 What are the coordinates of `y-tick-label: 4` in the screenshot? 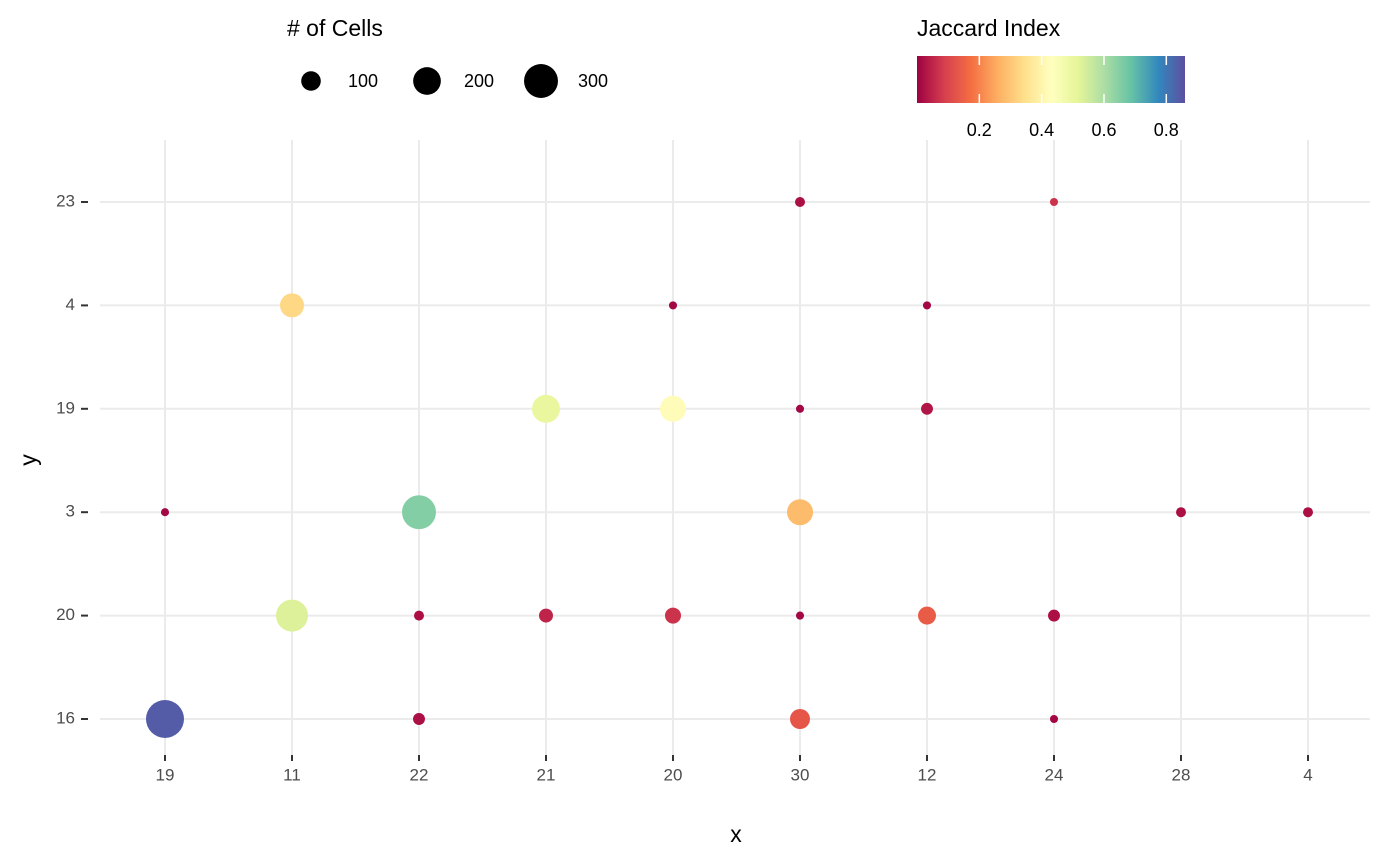 It's located at (70, 304).